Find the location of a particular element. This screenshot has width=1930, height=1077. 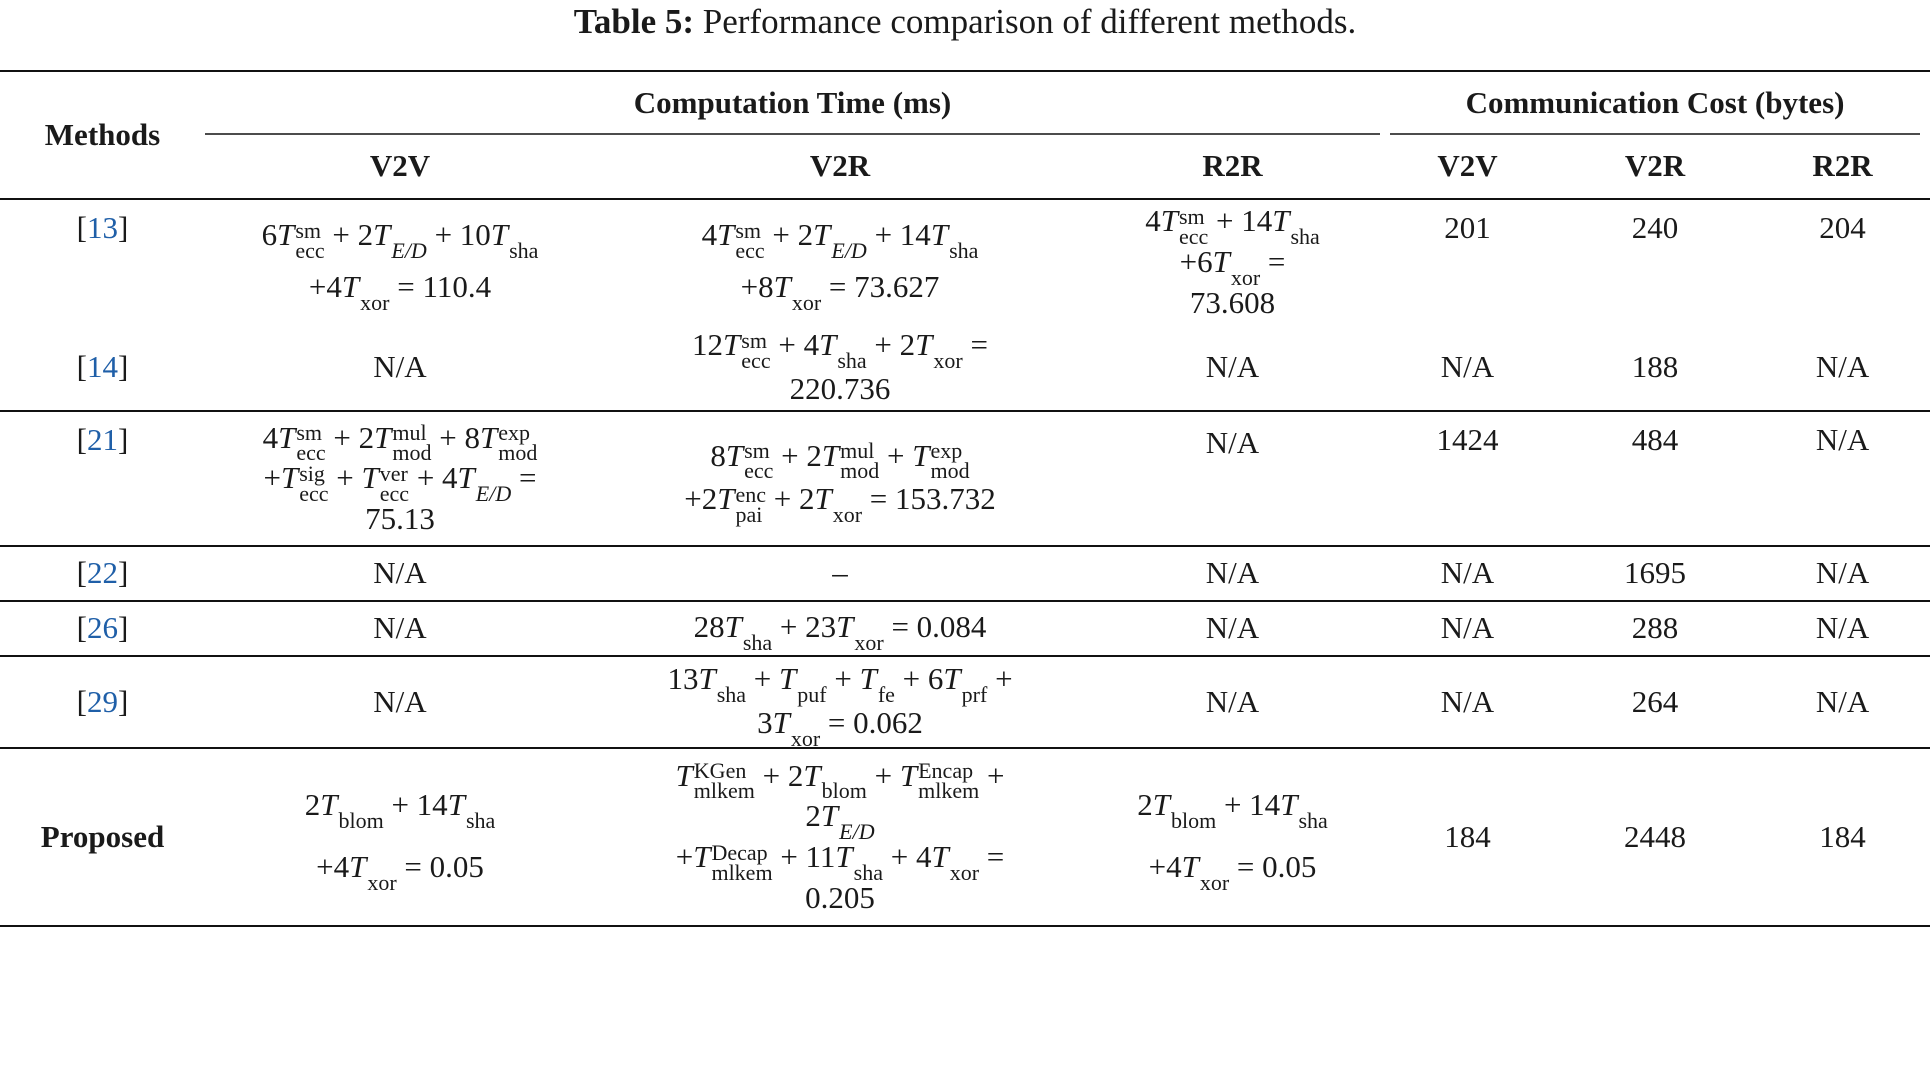

header-methods: Methods is located at coordinates (102, 135).